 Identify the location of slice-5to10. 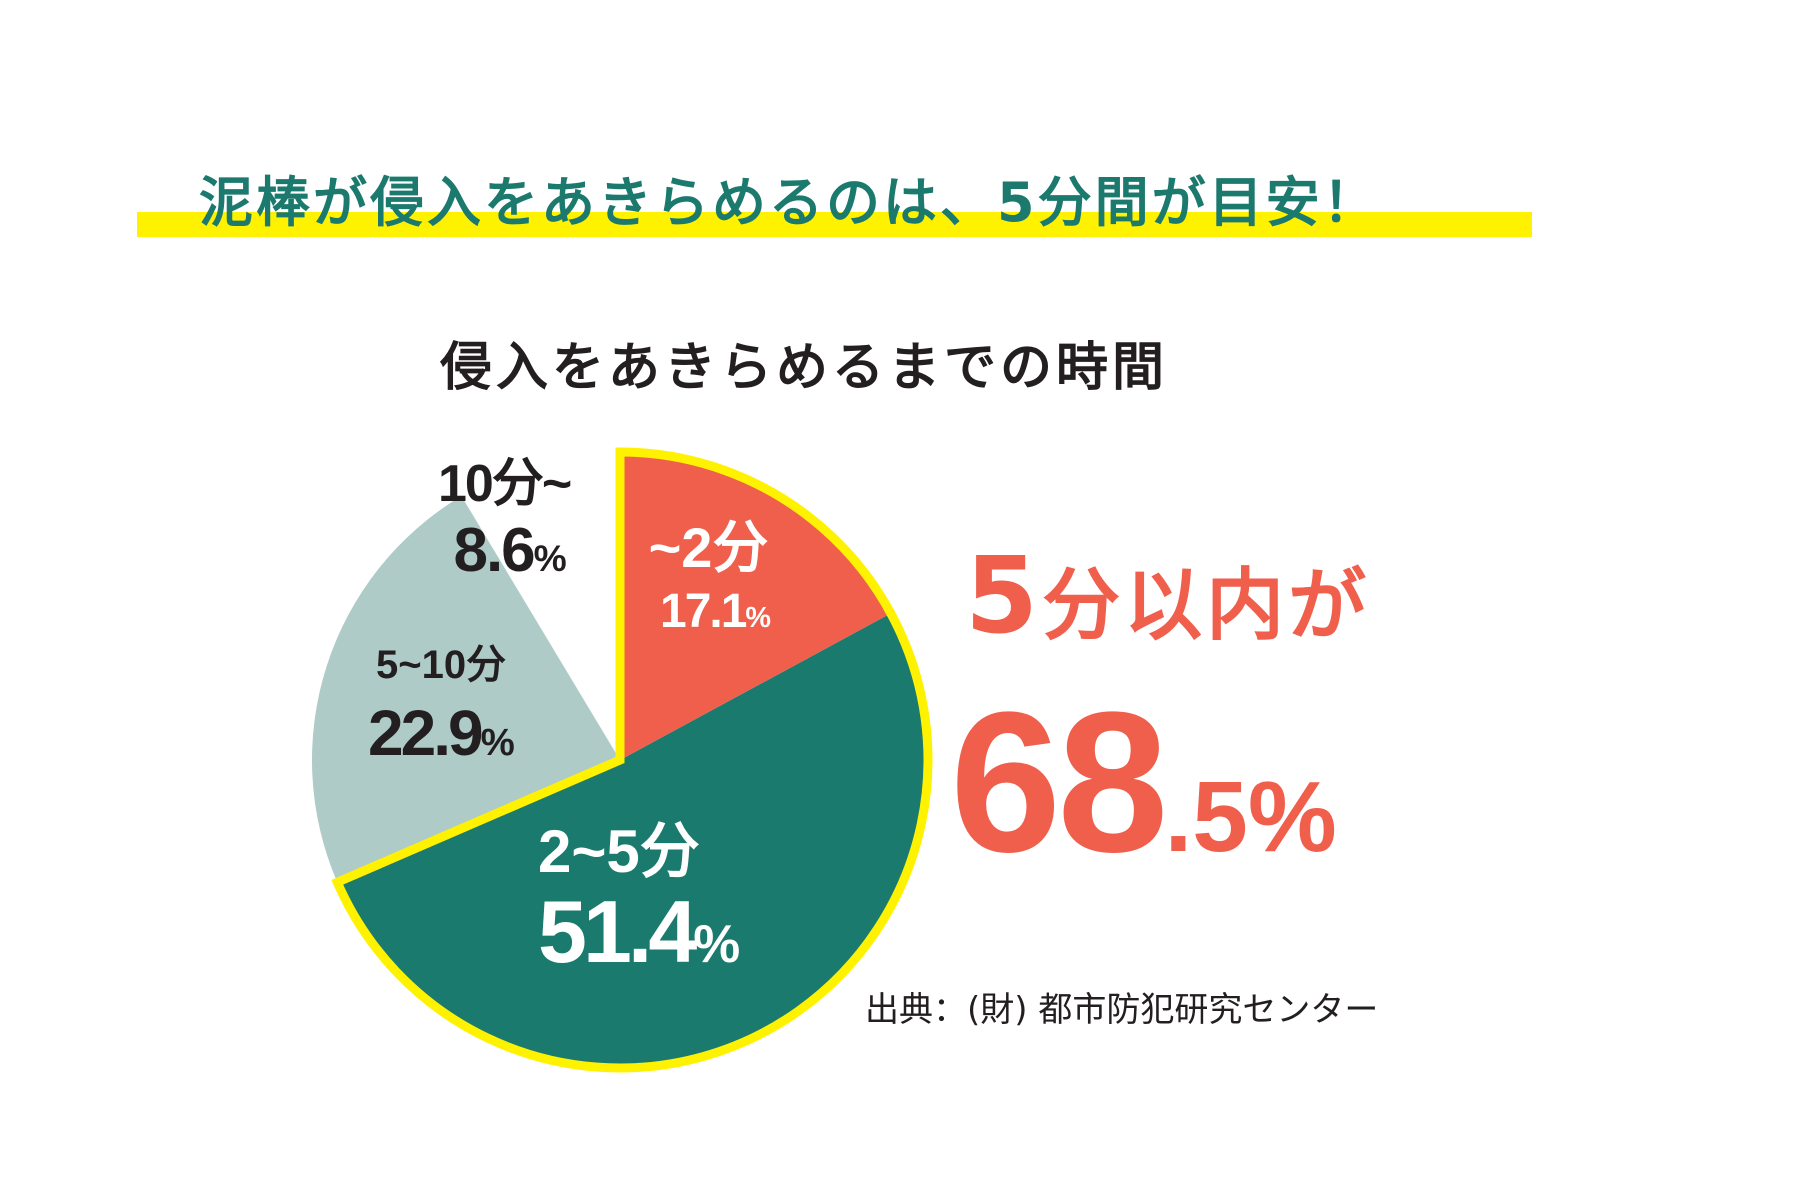
(465, 689).